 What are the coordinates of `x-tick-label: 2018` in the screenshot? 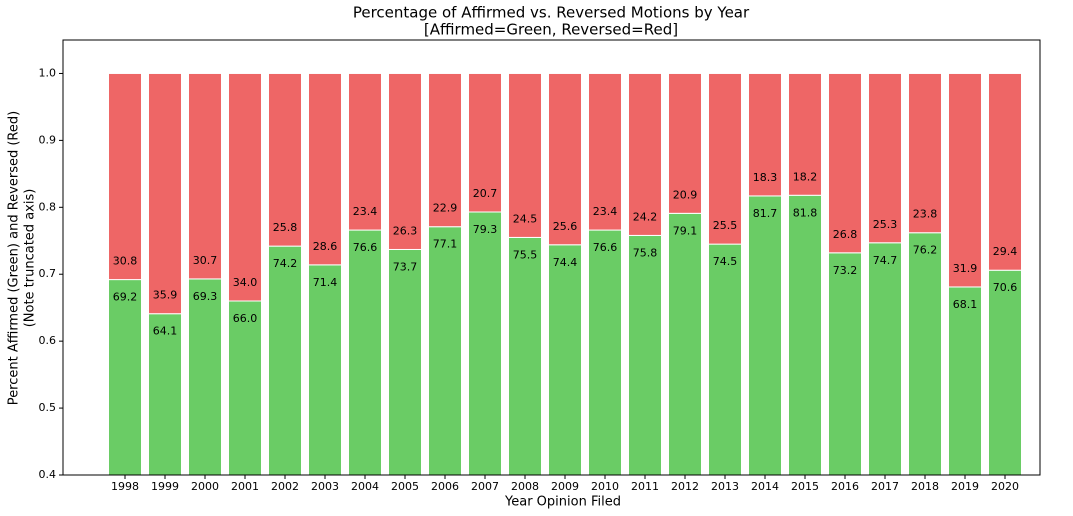 It's located at (925, 486).